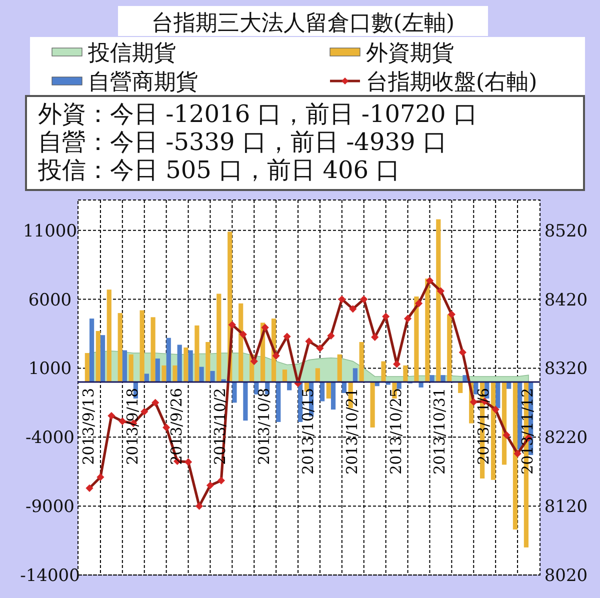 This screenshot has height=598, width=600. Describe the element at coordinates (176, 426) in the screenshot. I see `x-tick-label: 2013/9/26` at that location.